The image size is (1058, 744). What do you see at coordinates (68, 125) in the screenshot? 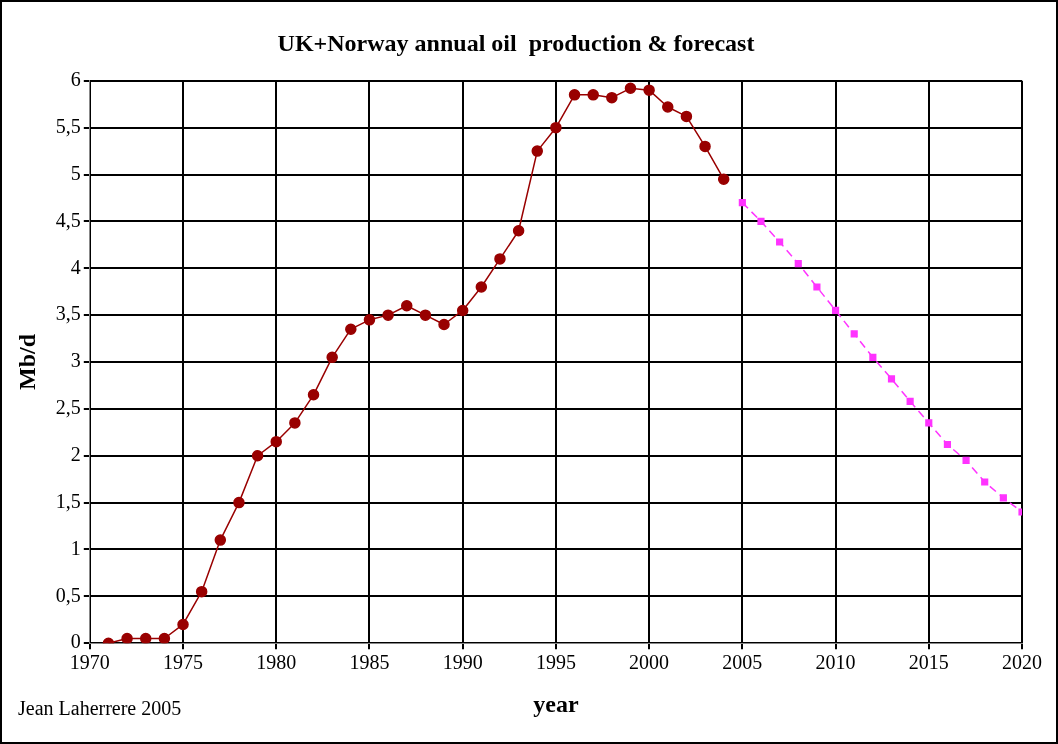
I see `y-tick-label: 5,5` at bounding box center [68, 125].